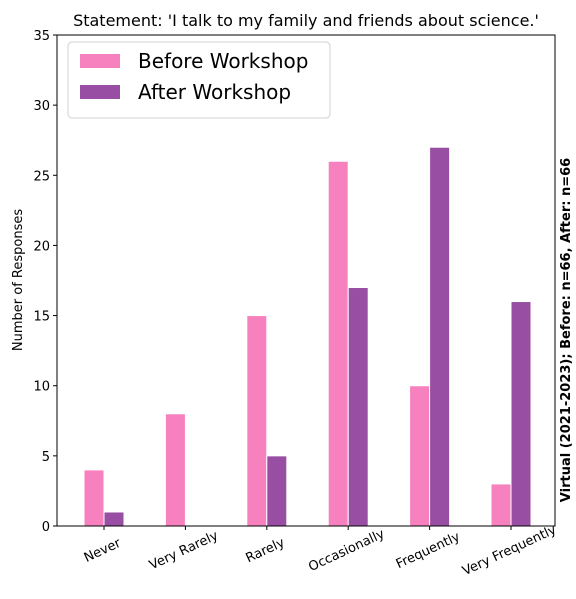  I want to click on x-tick-label: Occasionally, so click(346, 551).